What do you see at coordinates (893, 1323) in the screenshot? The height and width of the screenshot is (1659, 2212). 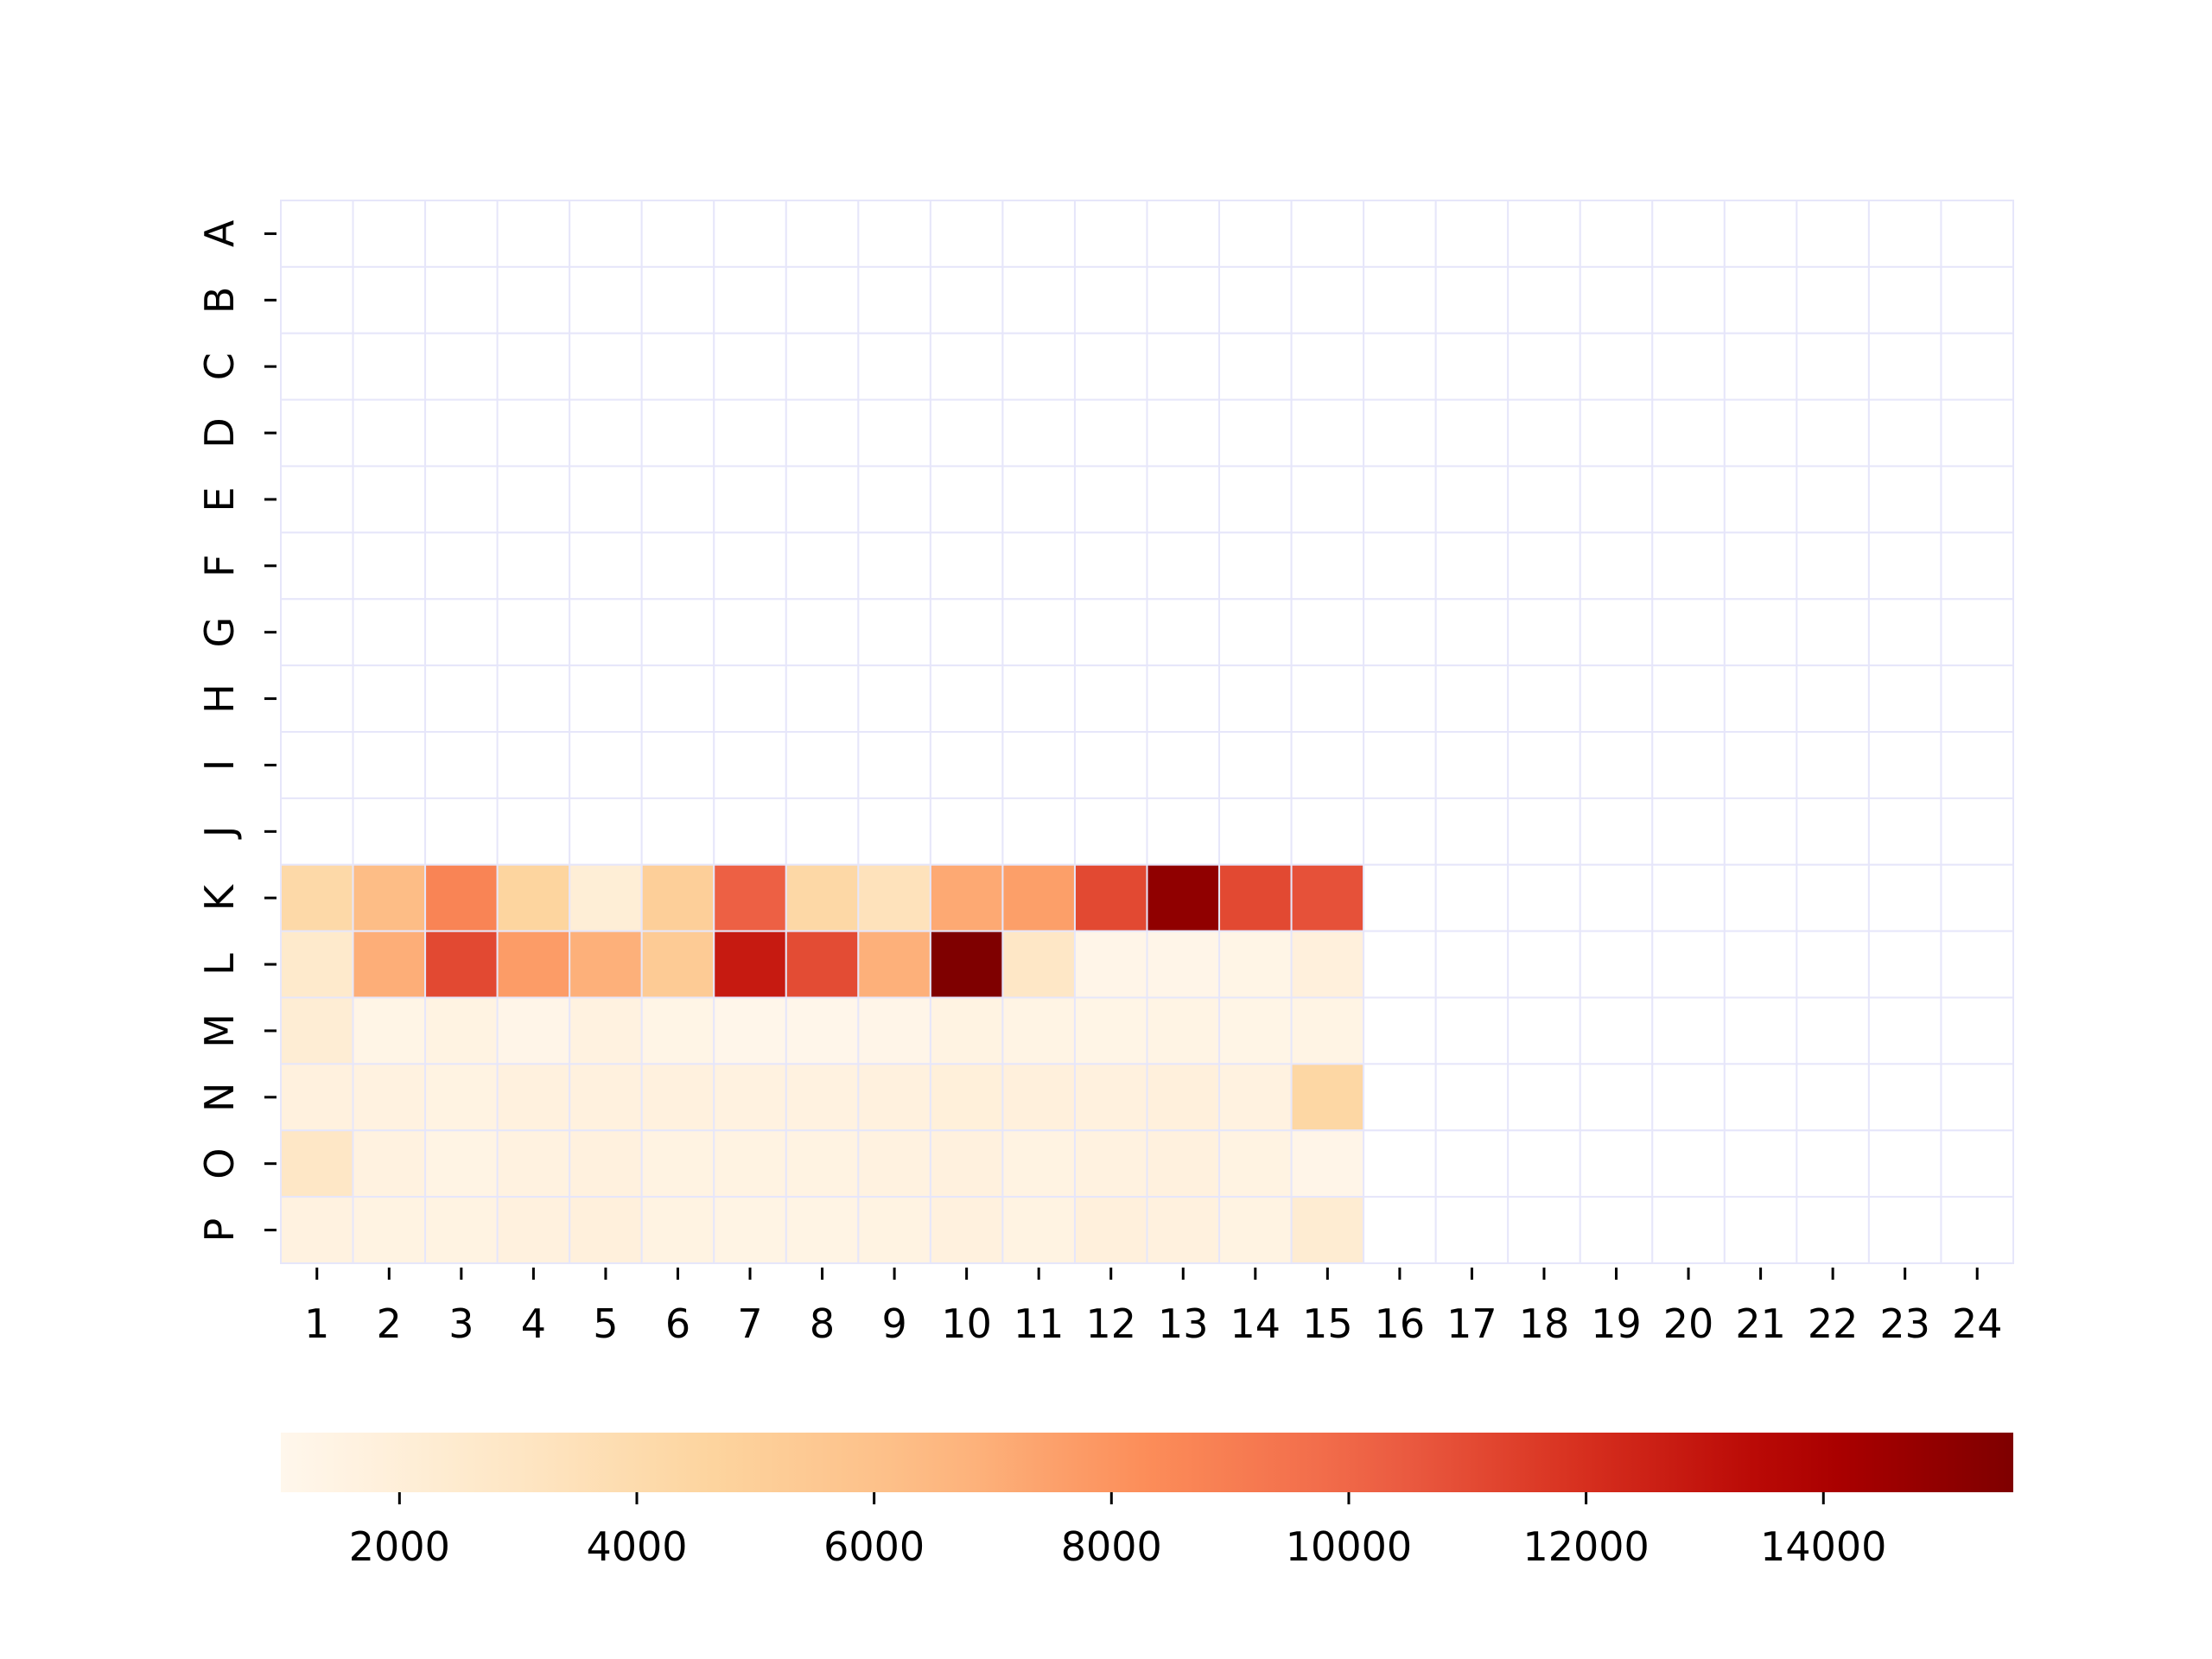 I see `x-tick-label-9: 9` at bounding box center [893, 1323].